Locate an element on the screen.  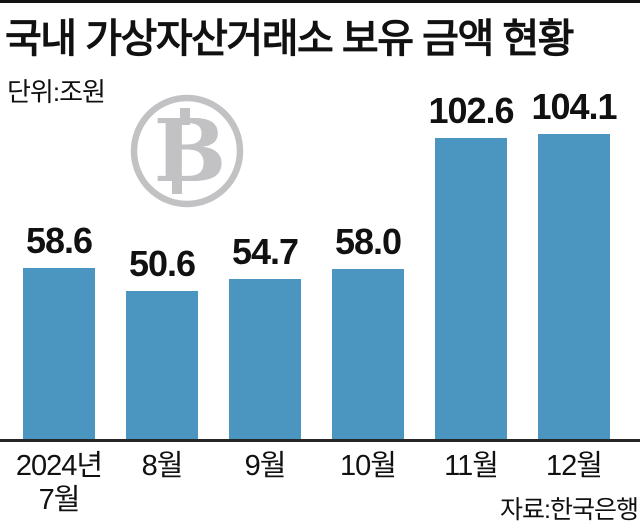
x-tick-line: 10월 is located at coordinates (368, 466).